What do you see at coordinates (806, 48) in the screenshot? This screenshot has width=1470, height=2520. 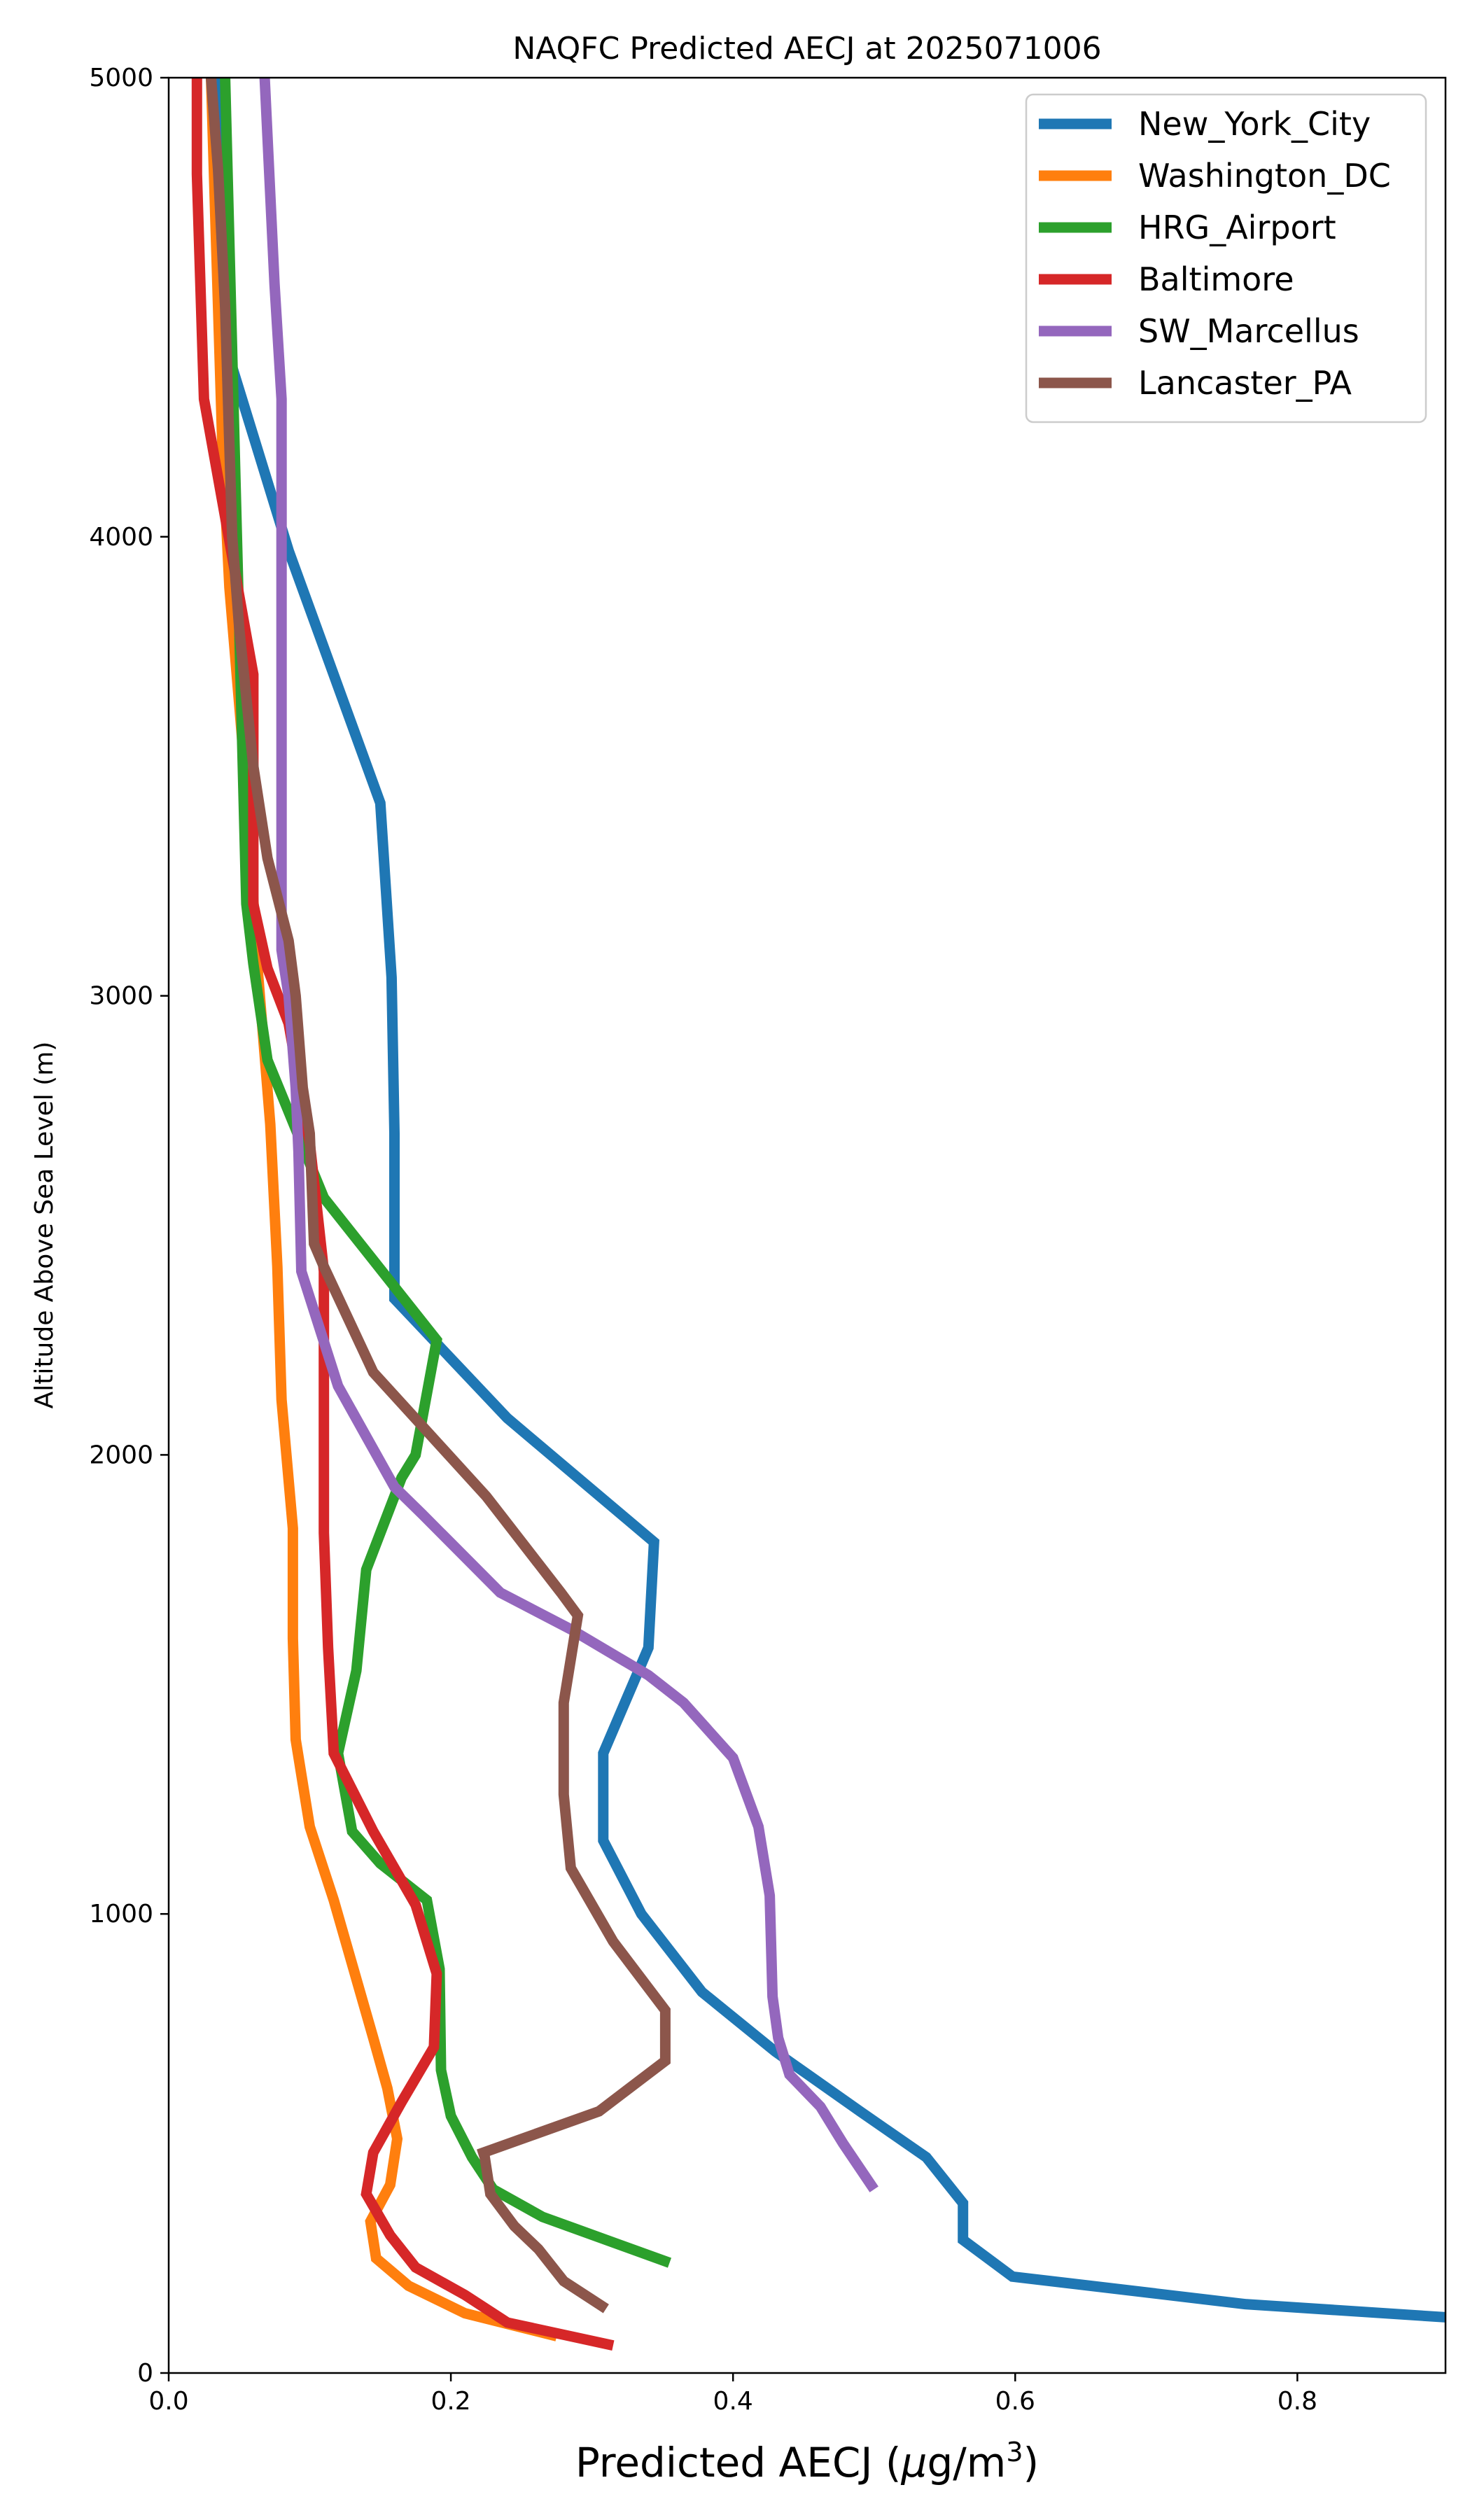 I see `chart-title: NAQFC Predicted AECJ at 2025071006` at bounding box center [806, 48].